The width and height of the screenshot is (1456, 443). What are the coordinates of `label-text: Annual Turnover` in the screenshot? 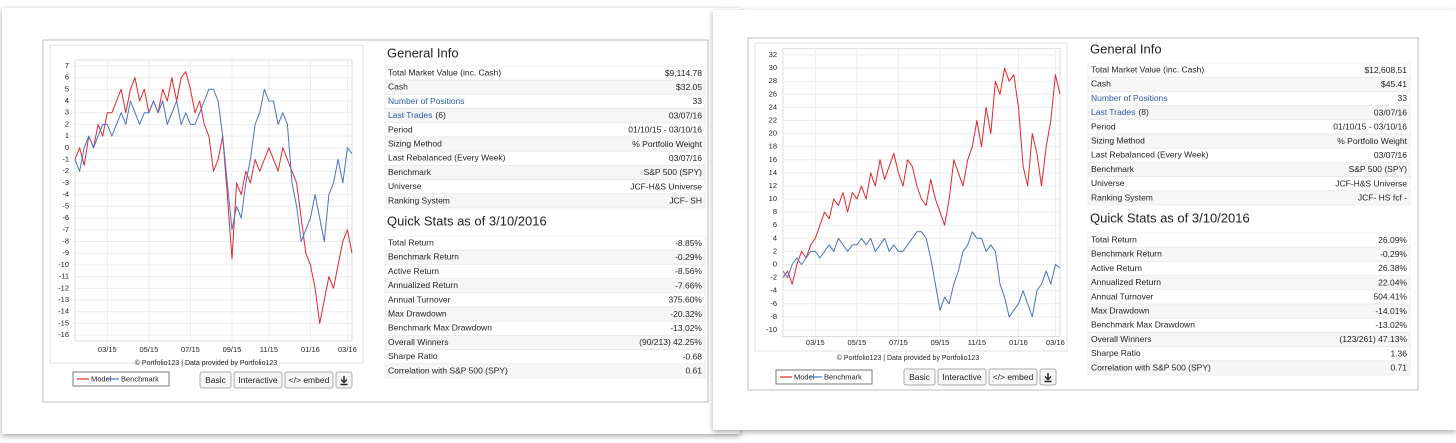 It's located at (1122, 297).